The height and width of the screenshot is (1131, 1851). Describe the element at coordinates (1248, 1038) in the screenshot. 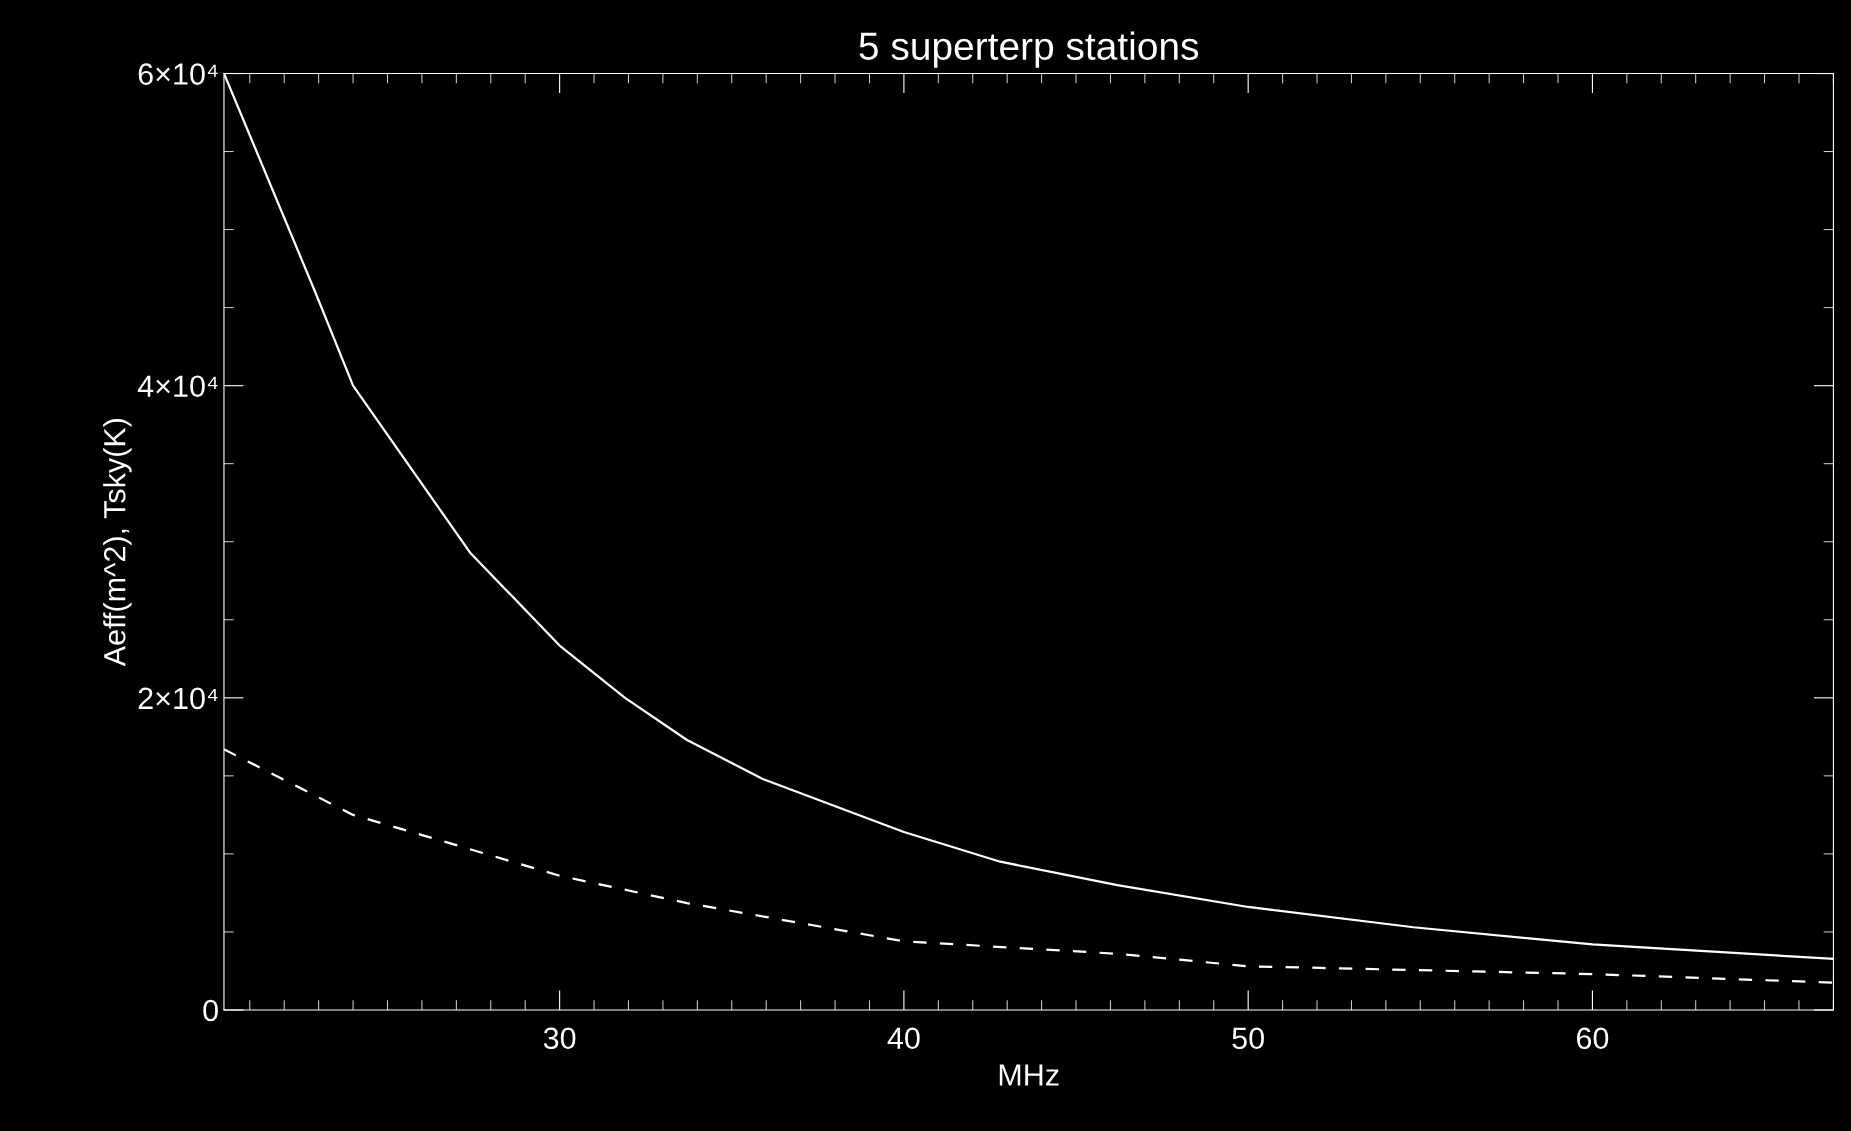

I see `x-tick-label: 50` at that location.